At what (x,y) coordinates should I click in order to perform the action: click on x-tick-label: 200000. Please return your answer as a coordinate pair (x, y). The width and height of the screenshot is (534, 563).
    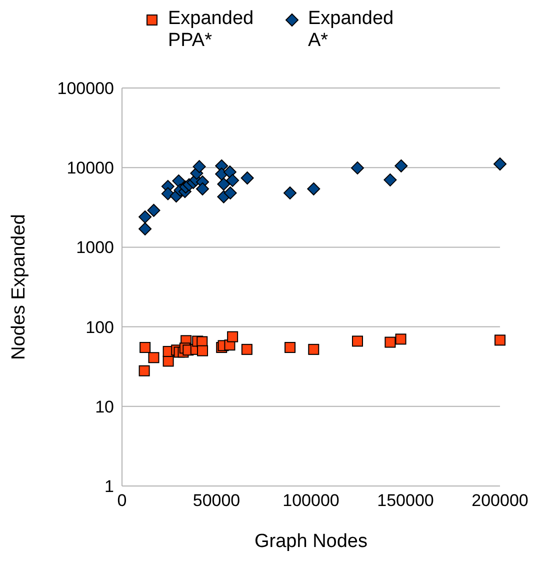
    Looking at the image, I should click on (500, 500).